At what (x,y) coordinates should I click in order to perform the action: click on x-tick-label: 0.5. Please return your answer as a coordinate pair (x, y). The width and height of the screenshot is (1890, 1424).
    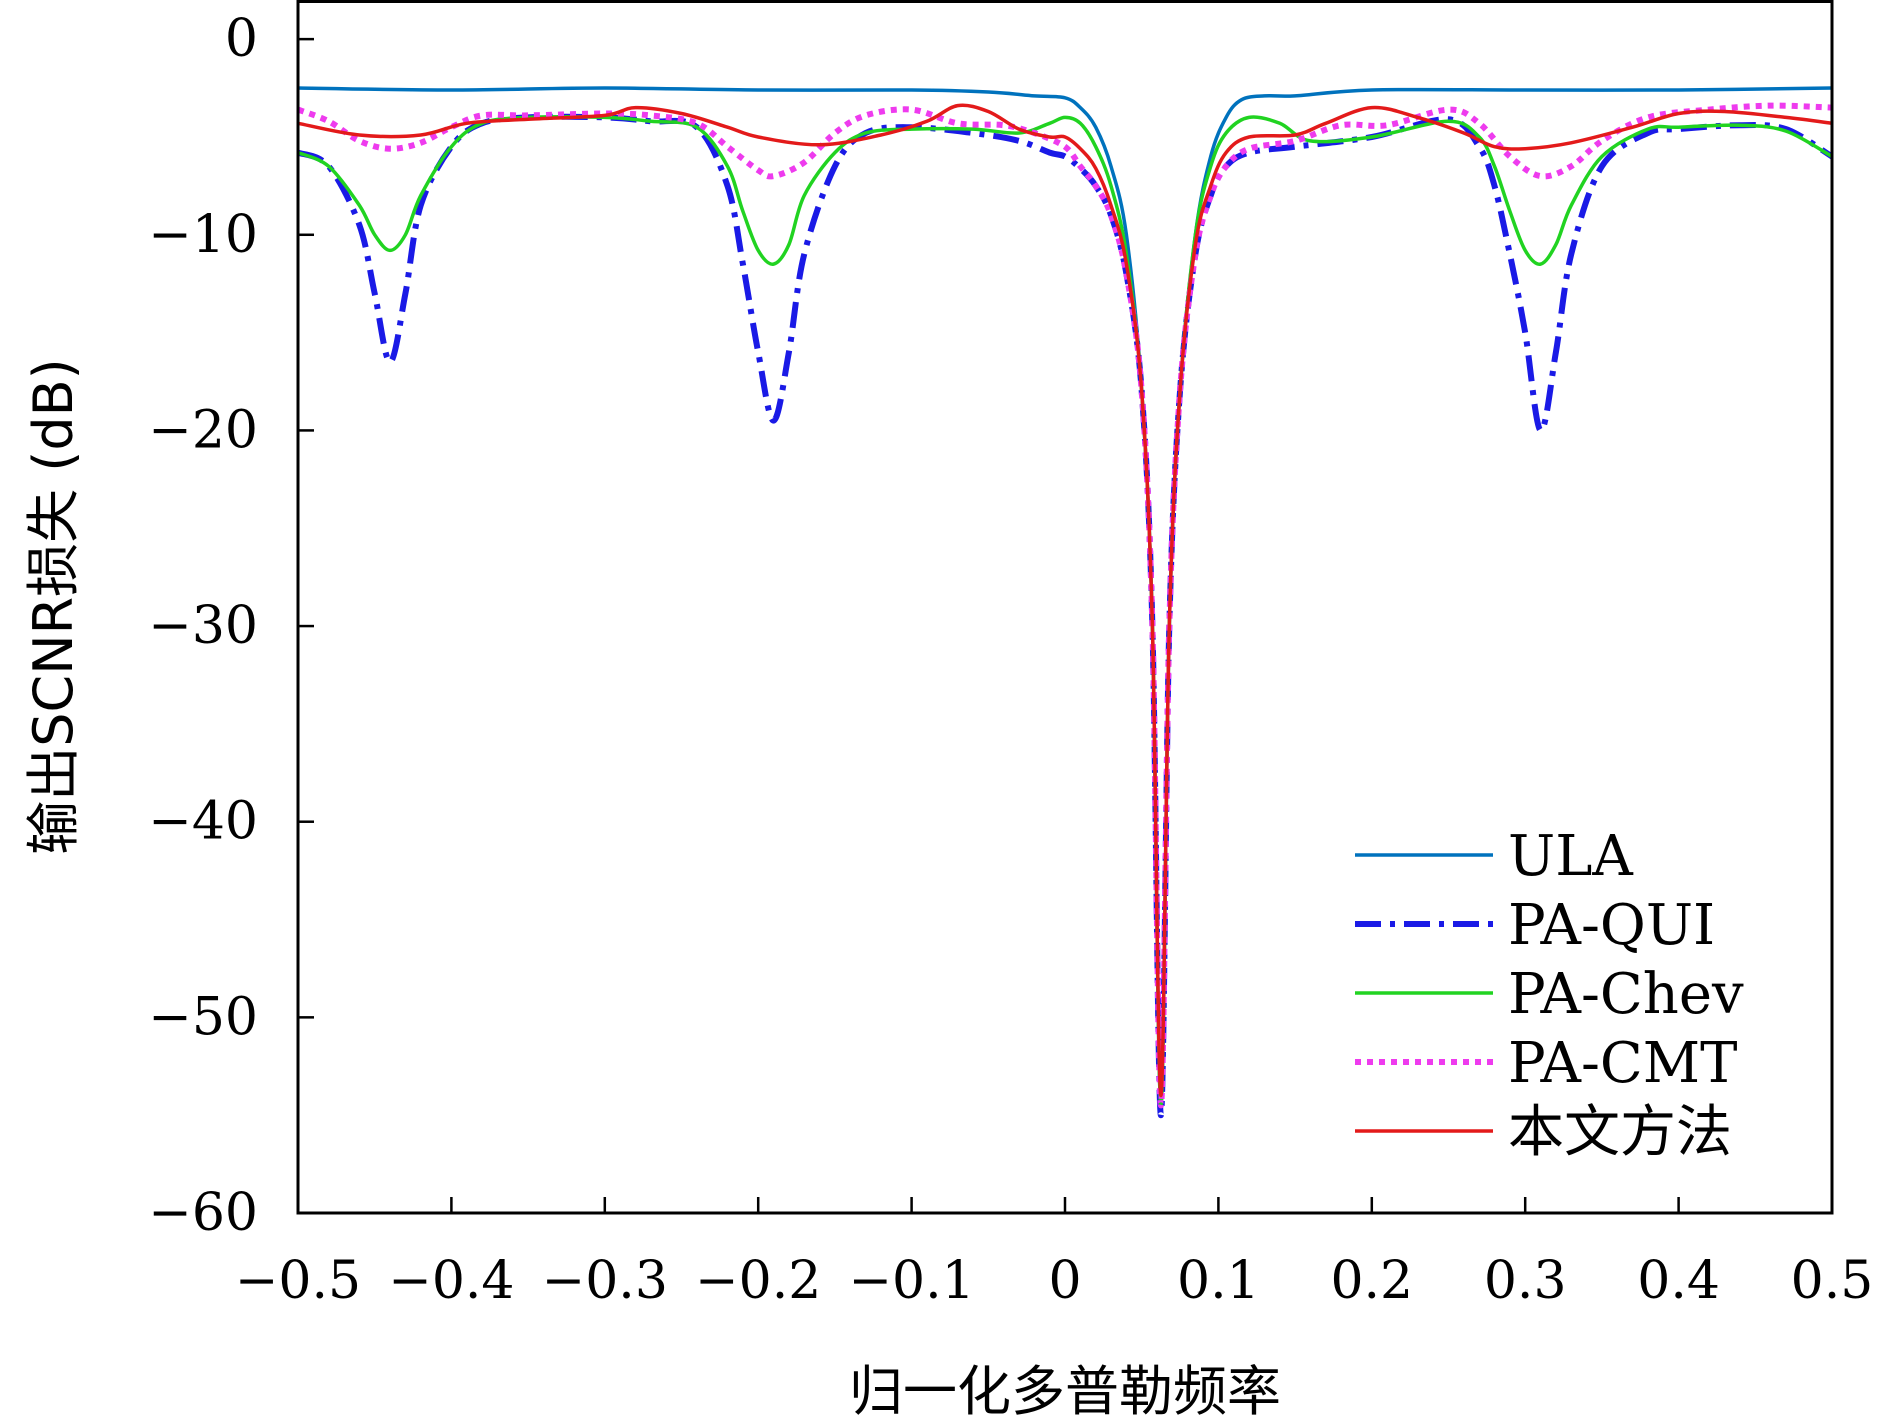
    Looking at the image, I should click on (1832, 1281).